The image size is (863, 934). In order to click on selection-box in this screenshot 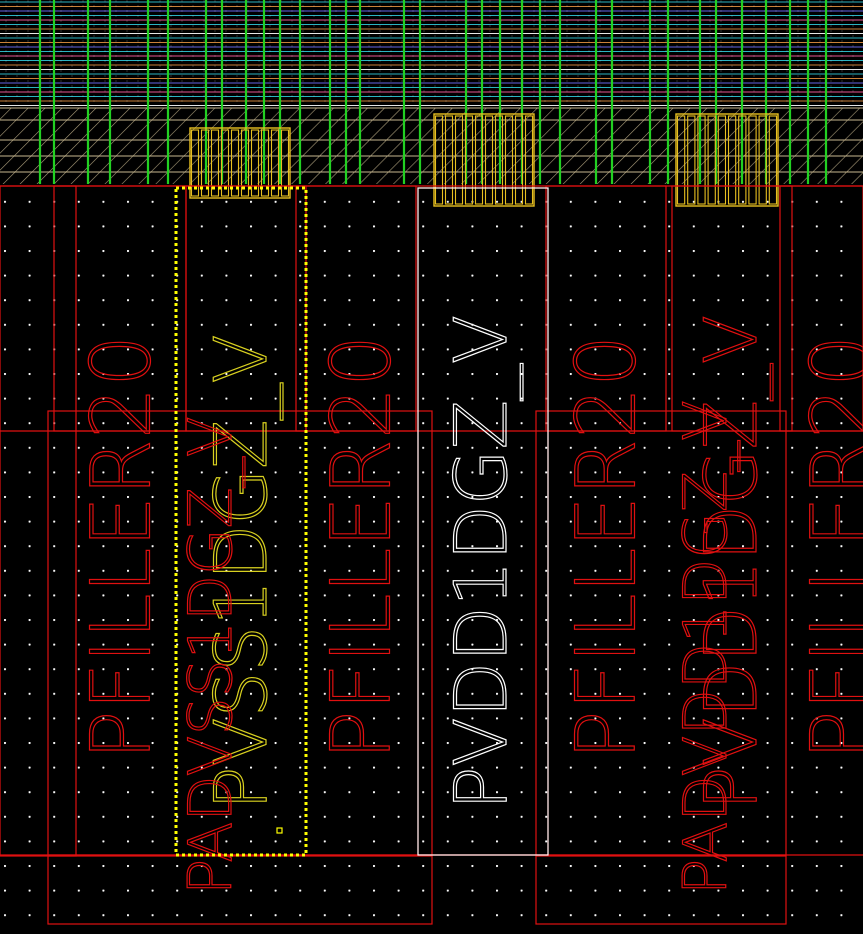, I will do `click(241, 521)`.